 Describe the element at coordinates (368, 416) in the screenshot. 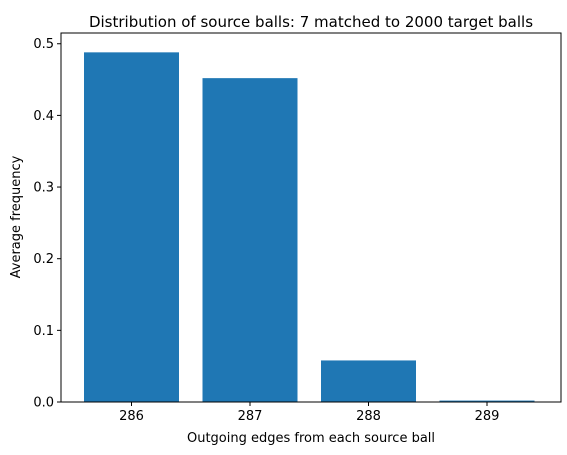

I see `x-tick-label-288: 288` at that location.